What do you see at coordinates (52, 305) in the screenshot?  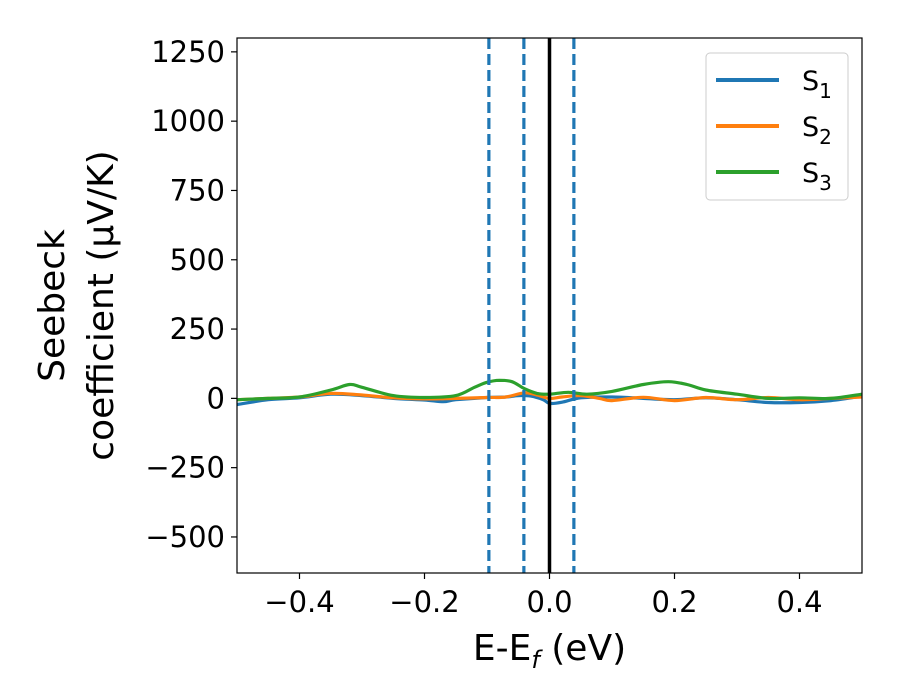 I see `y-axis-label-line1: Seebeck` at bounding box center [52, 305].